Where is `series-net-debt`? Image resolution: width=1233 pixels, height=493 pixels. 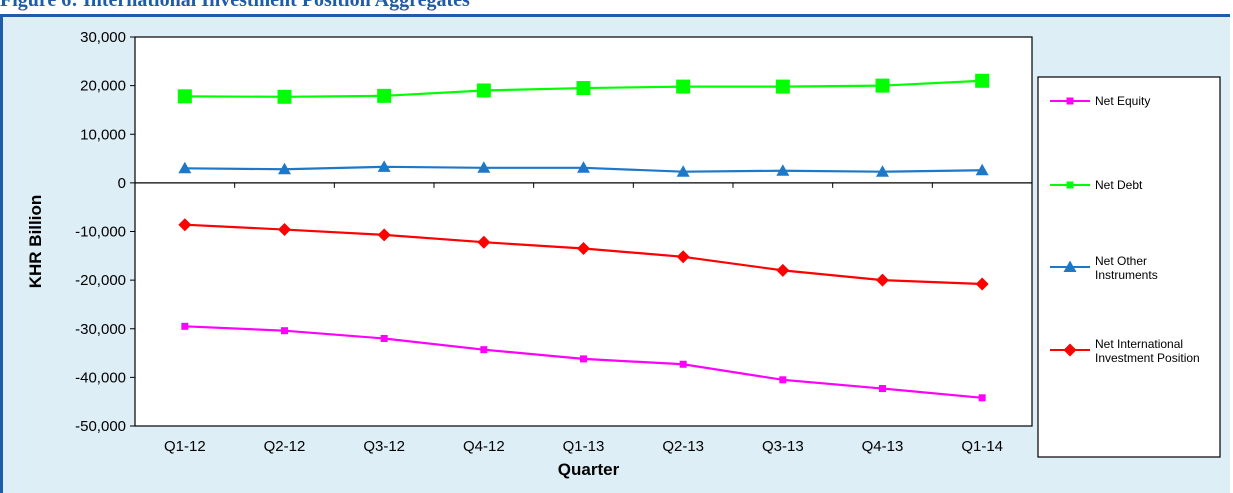 series-net-debt is located at coordinates (583, 88).